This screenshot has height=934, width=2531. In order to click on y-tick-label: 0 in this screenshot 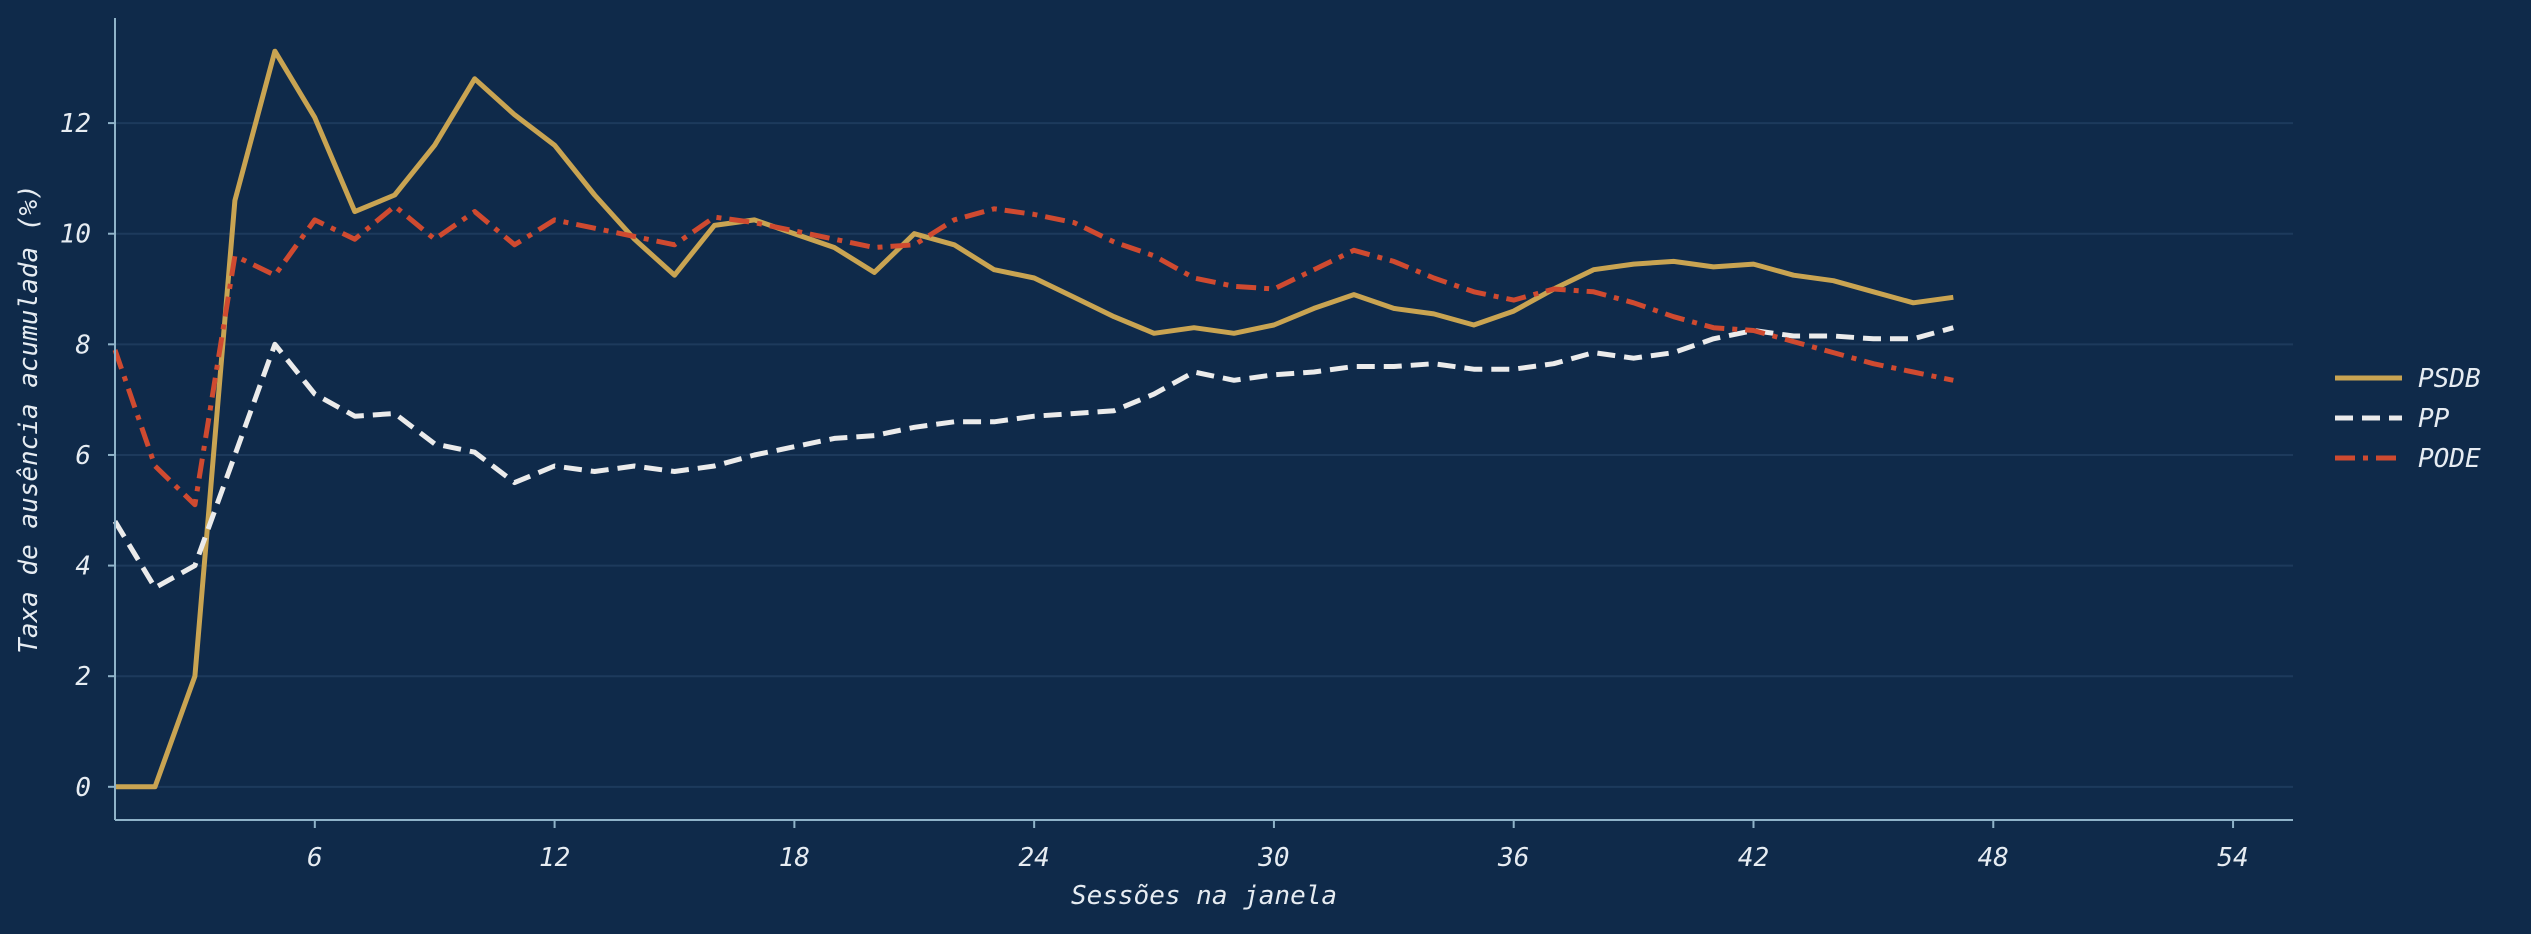, I will do `click(83, 788)`.